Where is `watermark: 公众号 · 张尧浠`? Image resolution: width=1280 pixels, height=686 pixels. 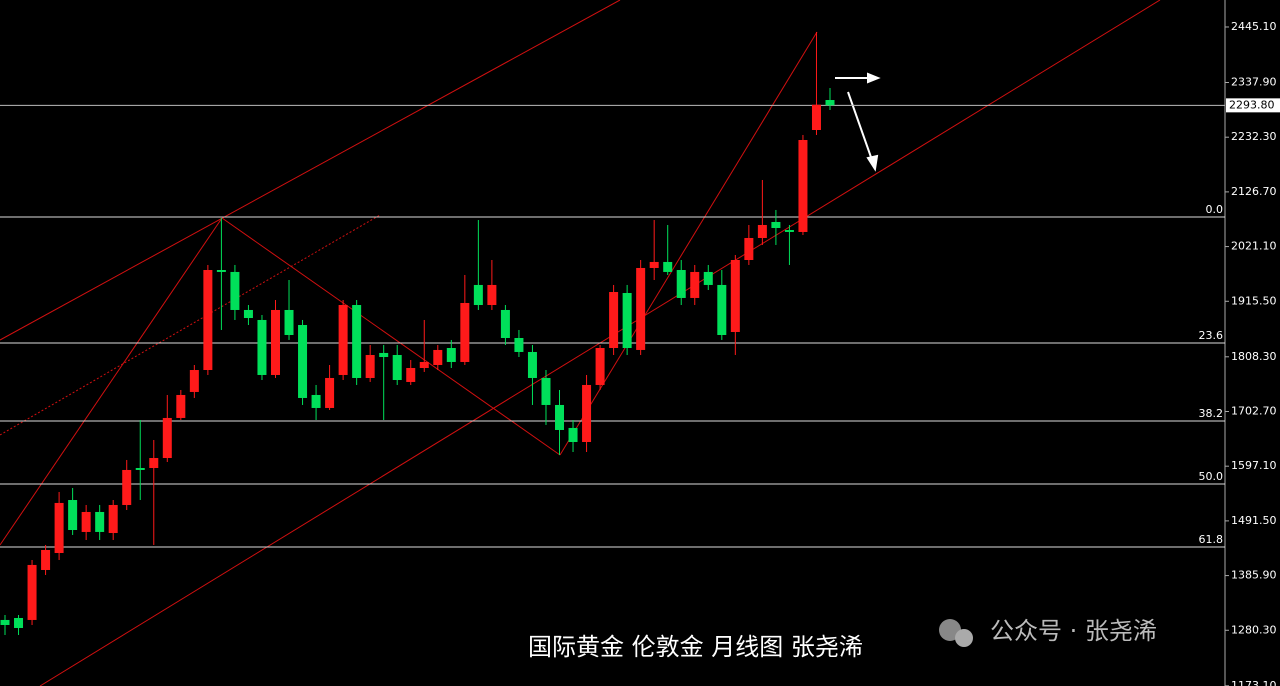 watermark: 公众号 · 张尧浠 is located at coordinates (1073, 631).